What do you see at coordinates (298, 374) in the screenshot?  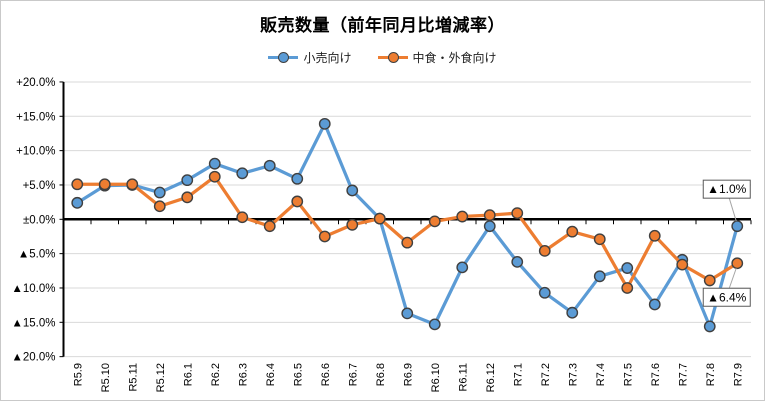 I see `x-tick-label: R6.5` at bounding box center [298, 374].